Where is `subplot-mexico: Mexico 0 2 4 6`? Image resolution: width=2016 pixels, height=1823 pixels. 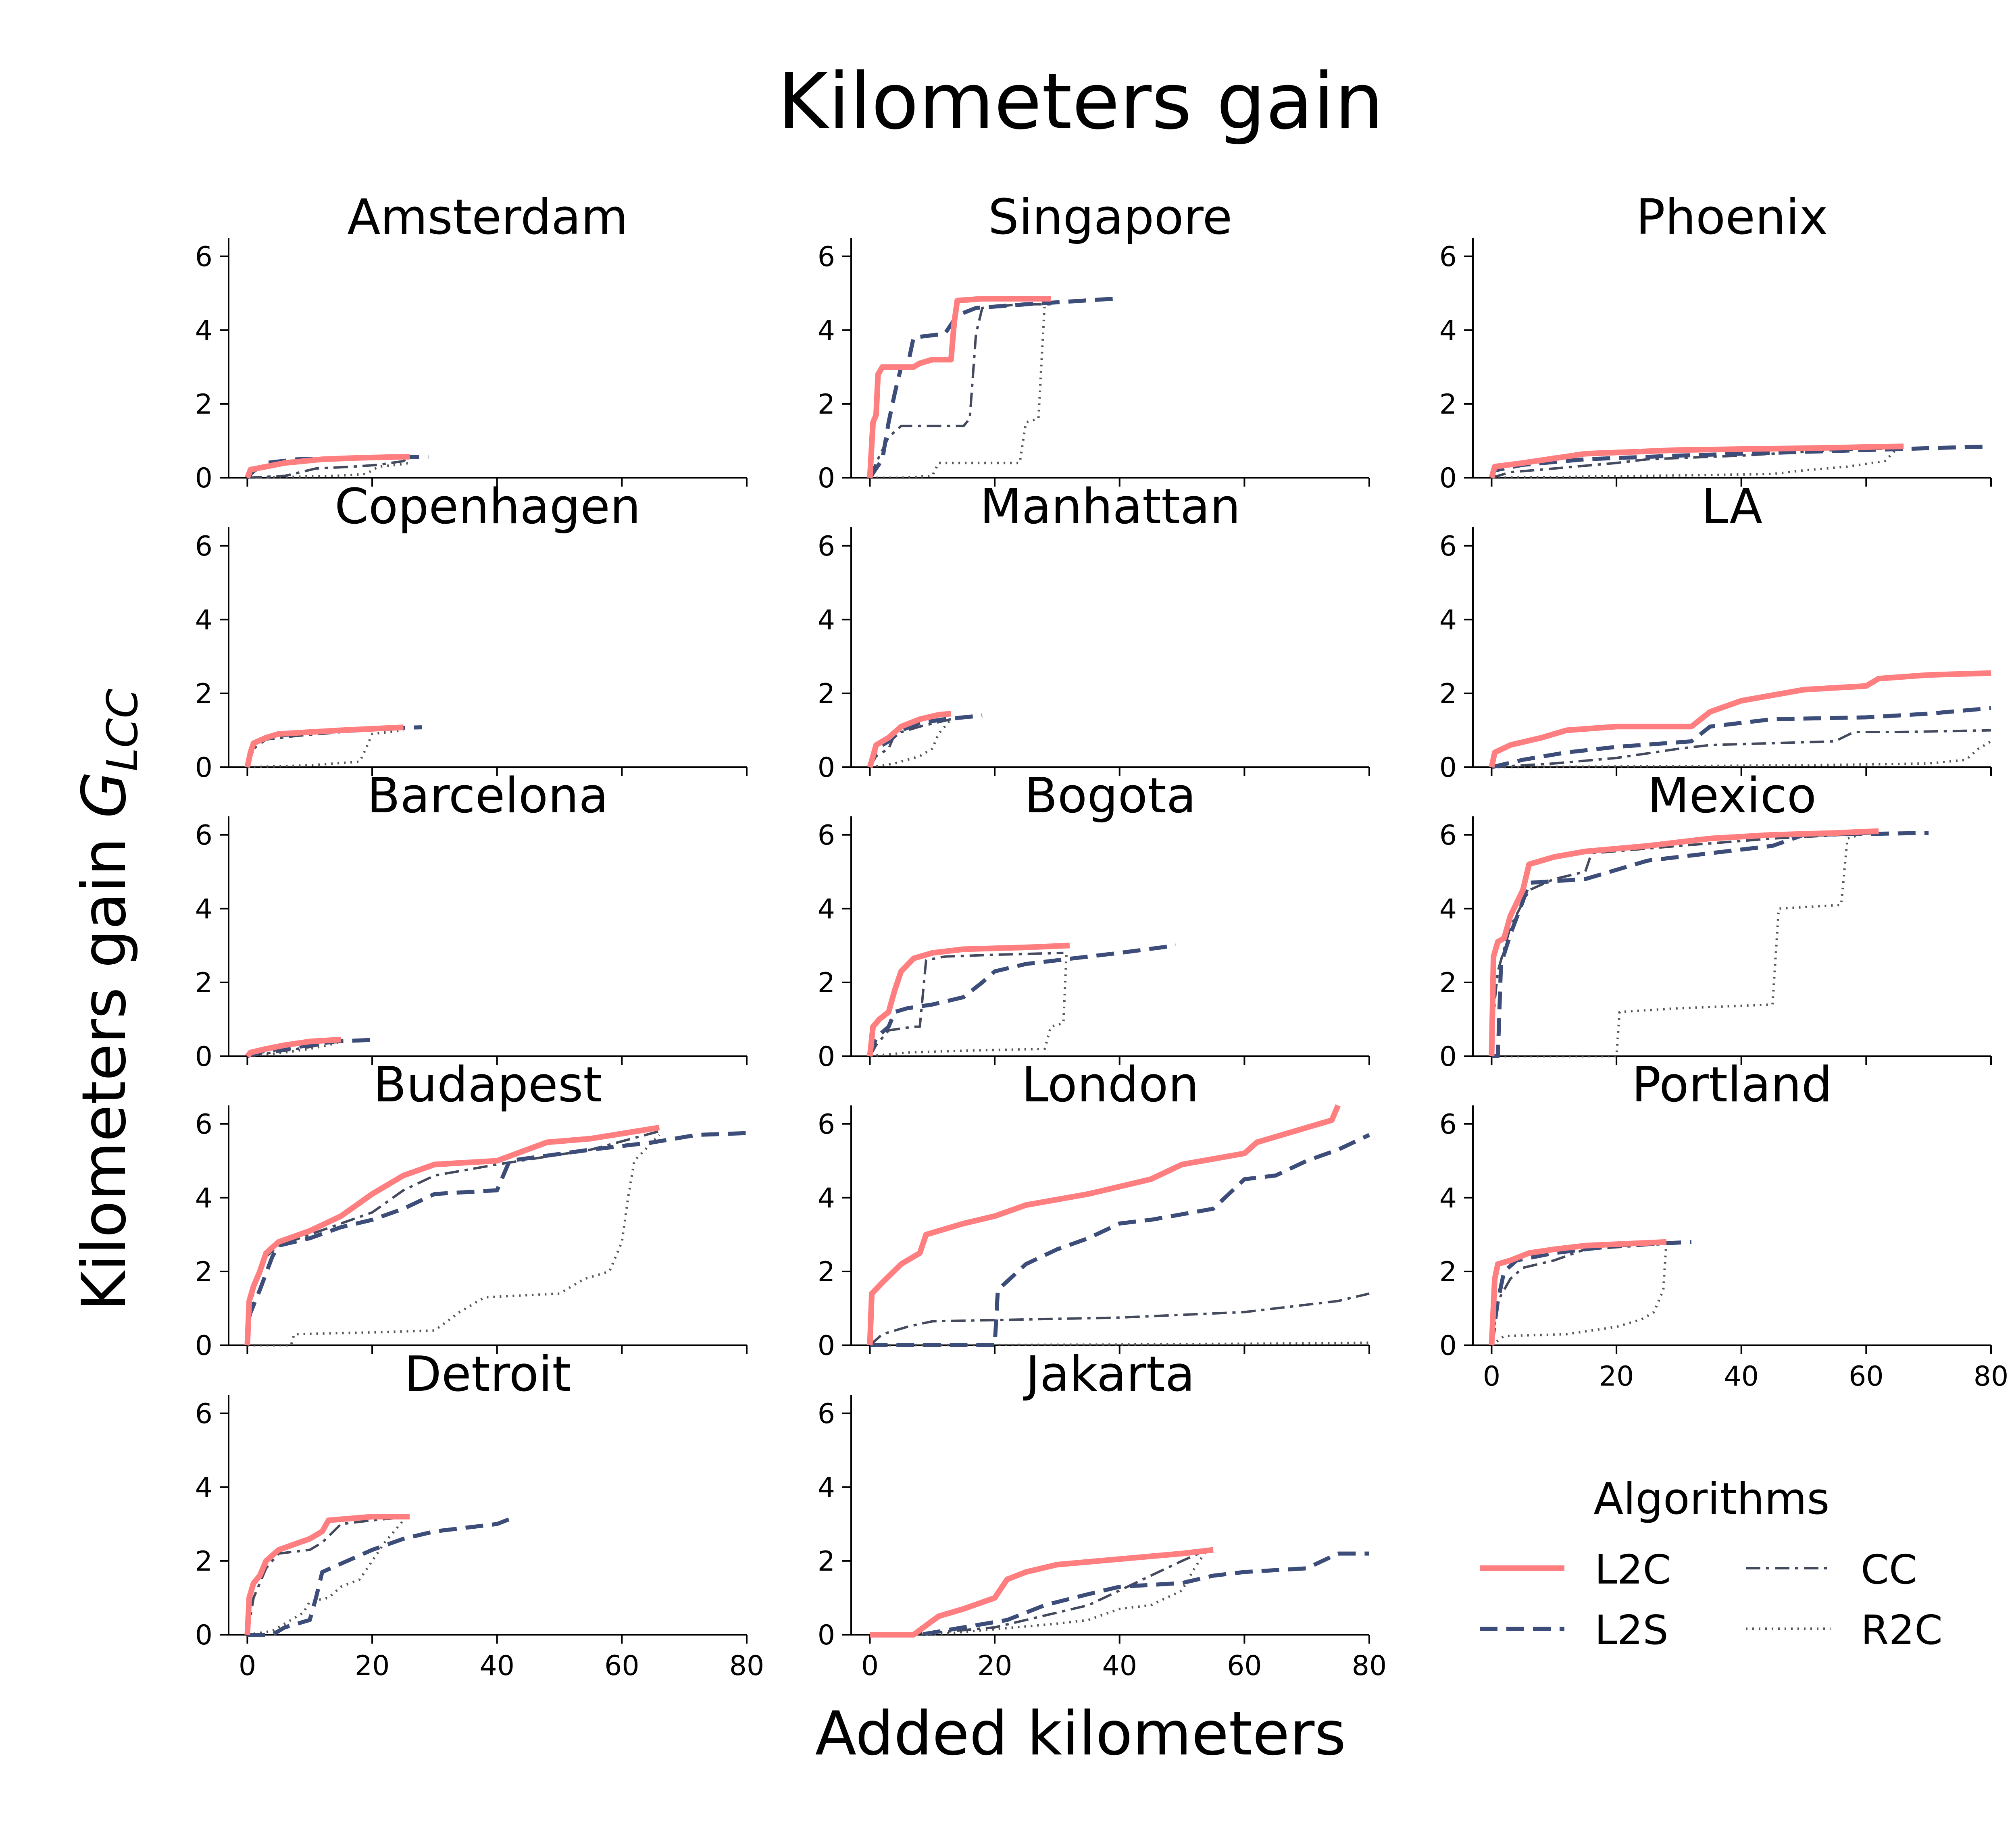
subplot-mexico: Mexico 0 2 4 6 is located at coordinates (1716, 920).